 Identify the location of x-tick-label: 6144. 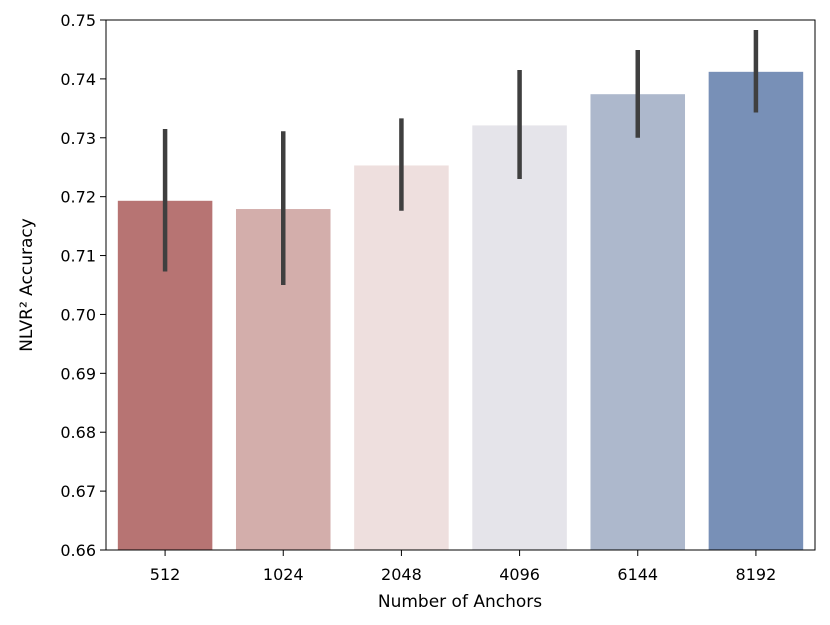
(637, 574).